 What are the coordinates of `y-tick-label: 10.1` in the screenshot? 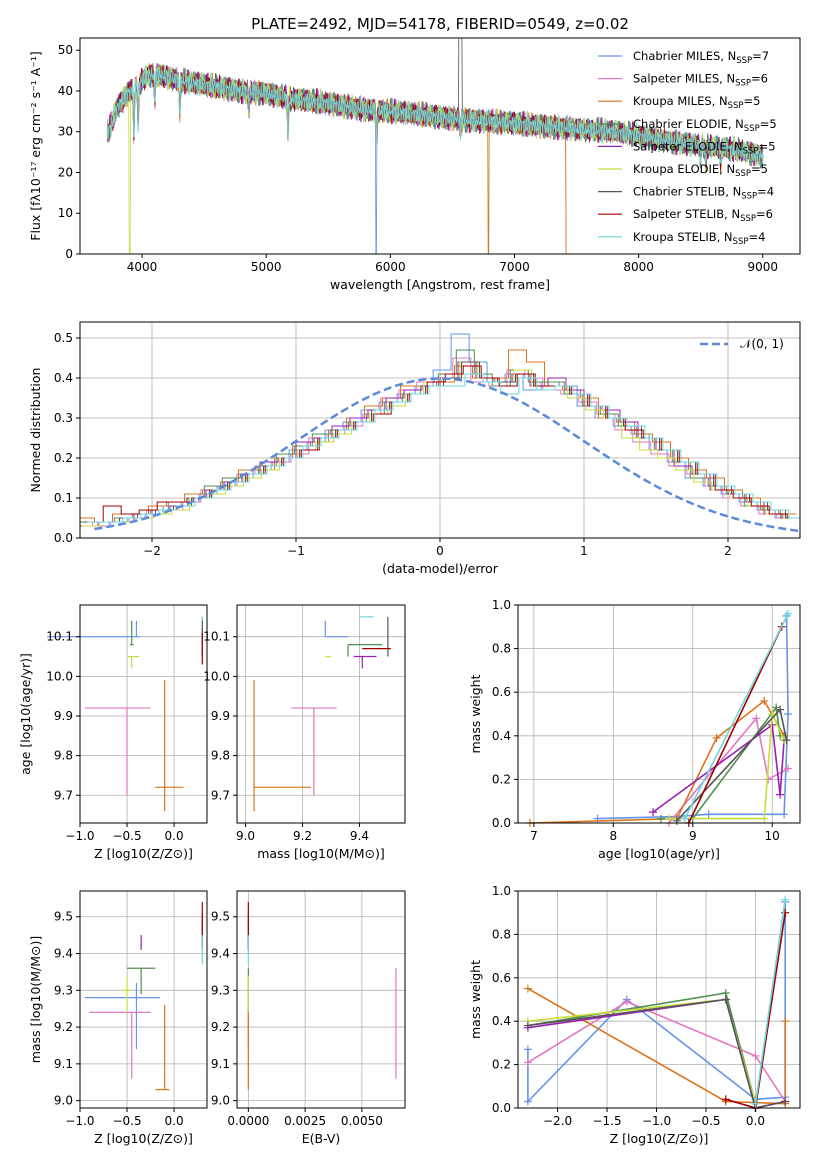 It's located at (216, 637).